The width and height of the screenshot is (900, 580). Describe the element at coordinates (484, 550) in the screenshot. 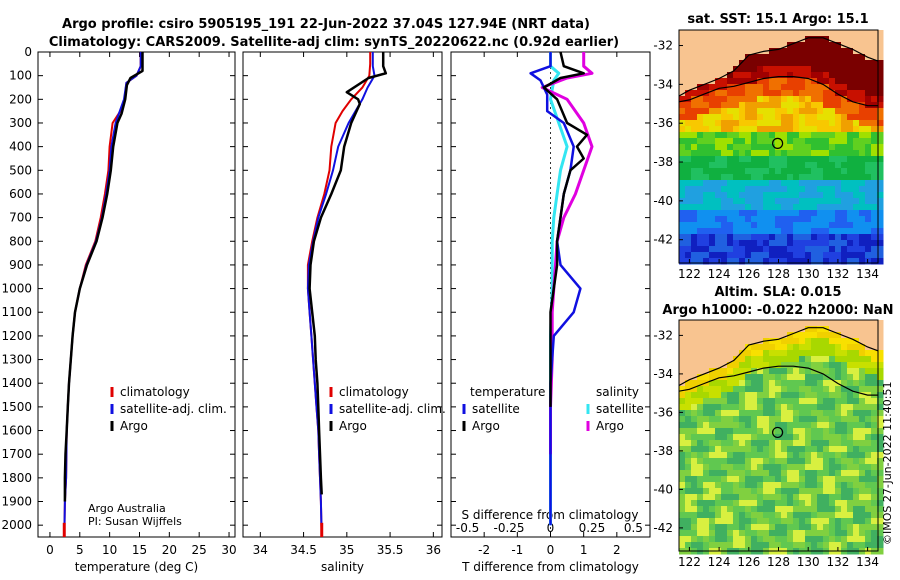

I see `x-tick-label: -2` at that location.